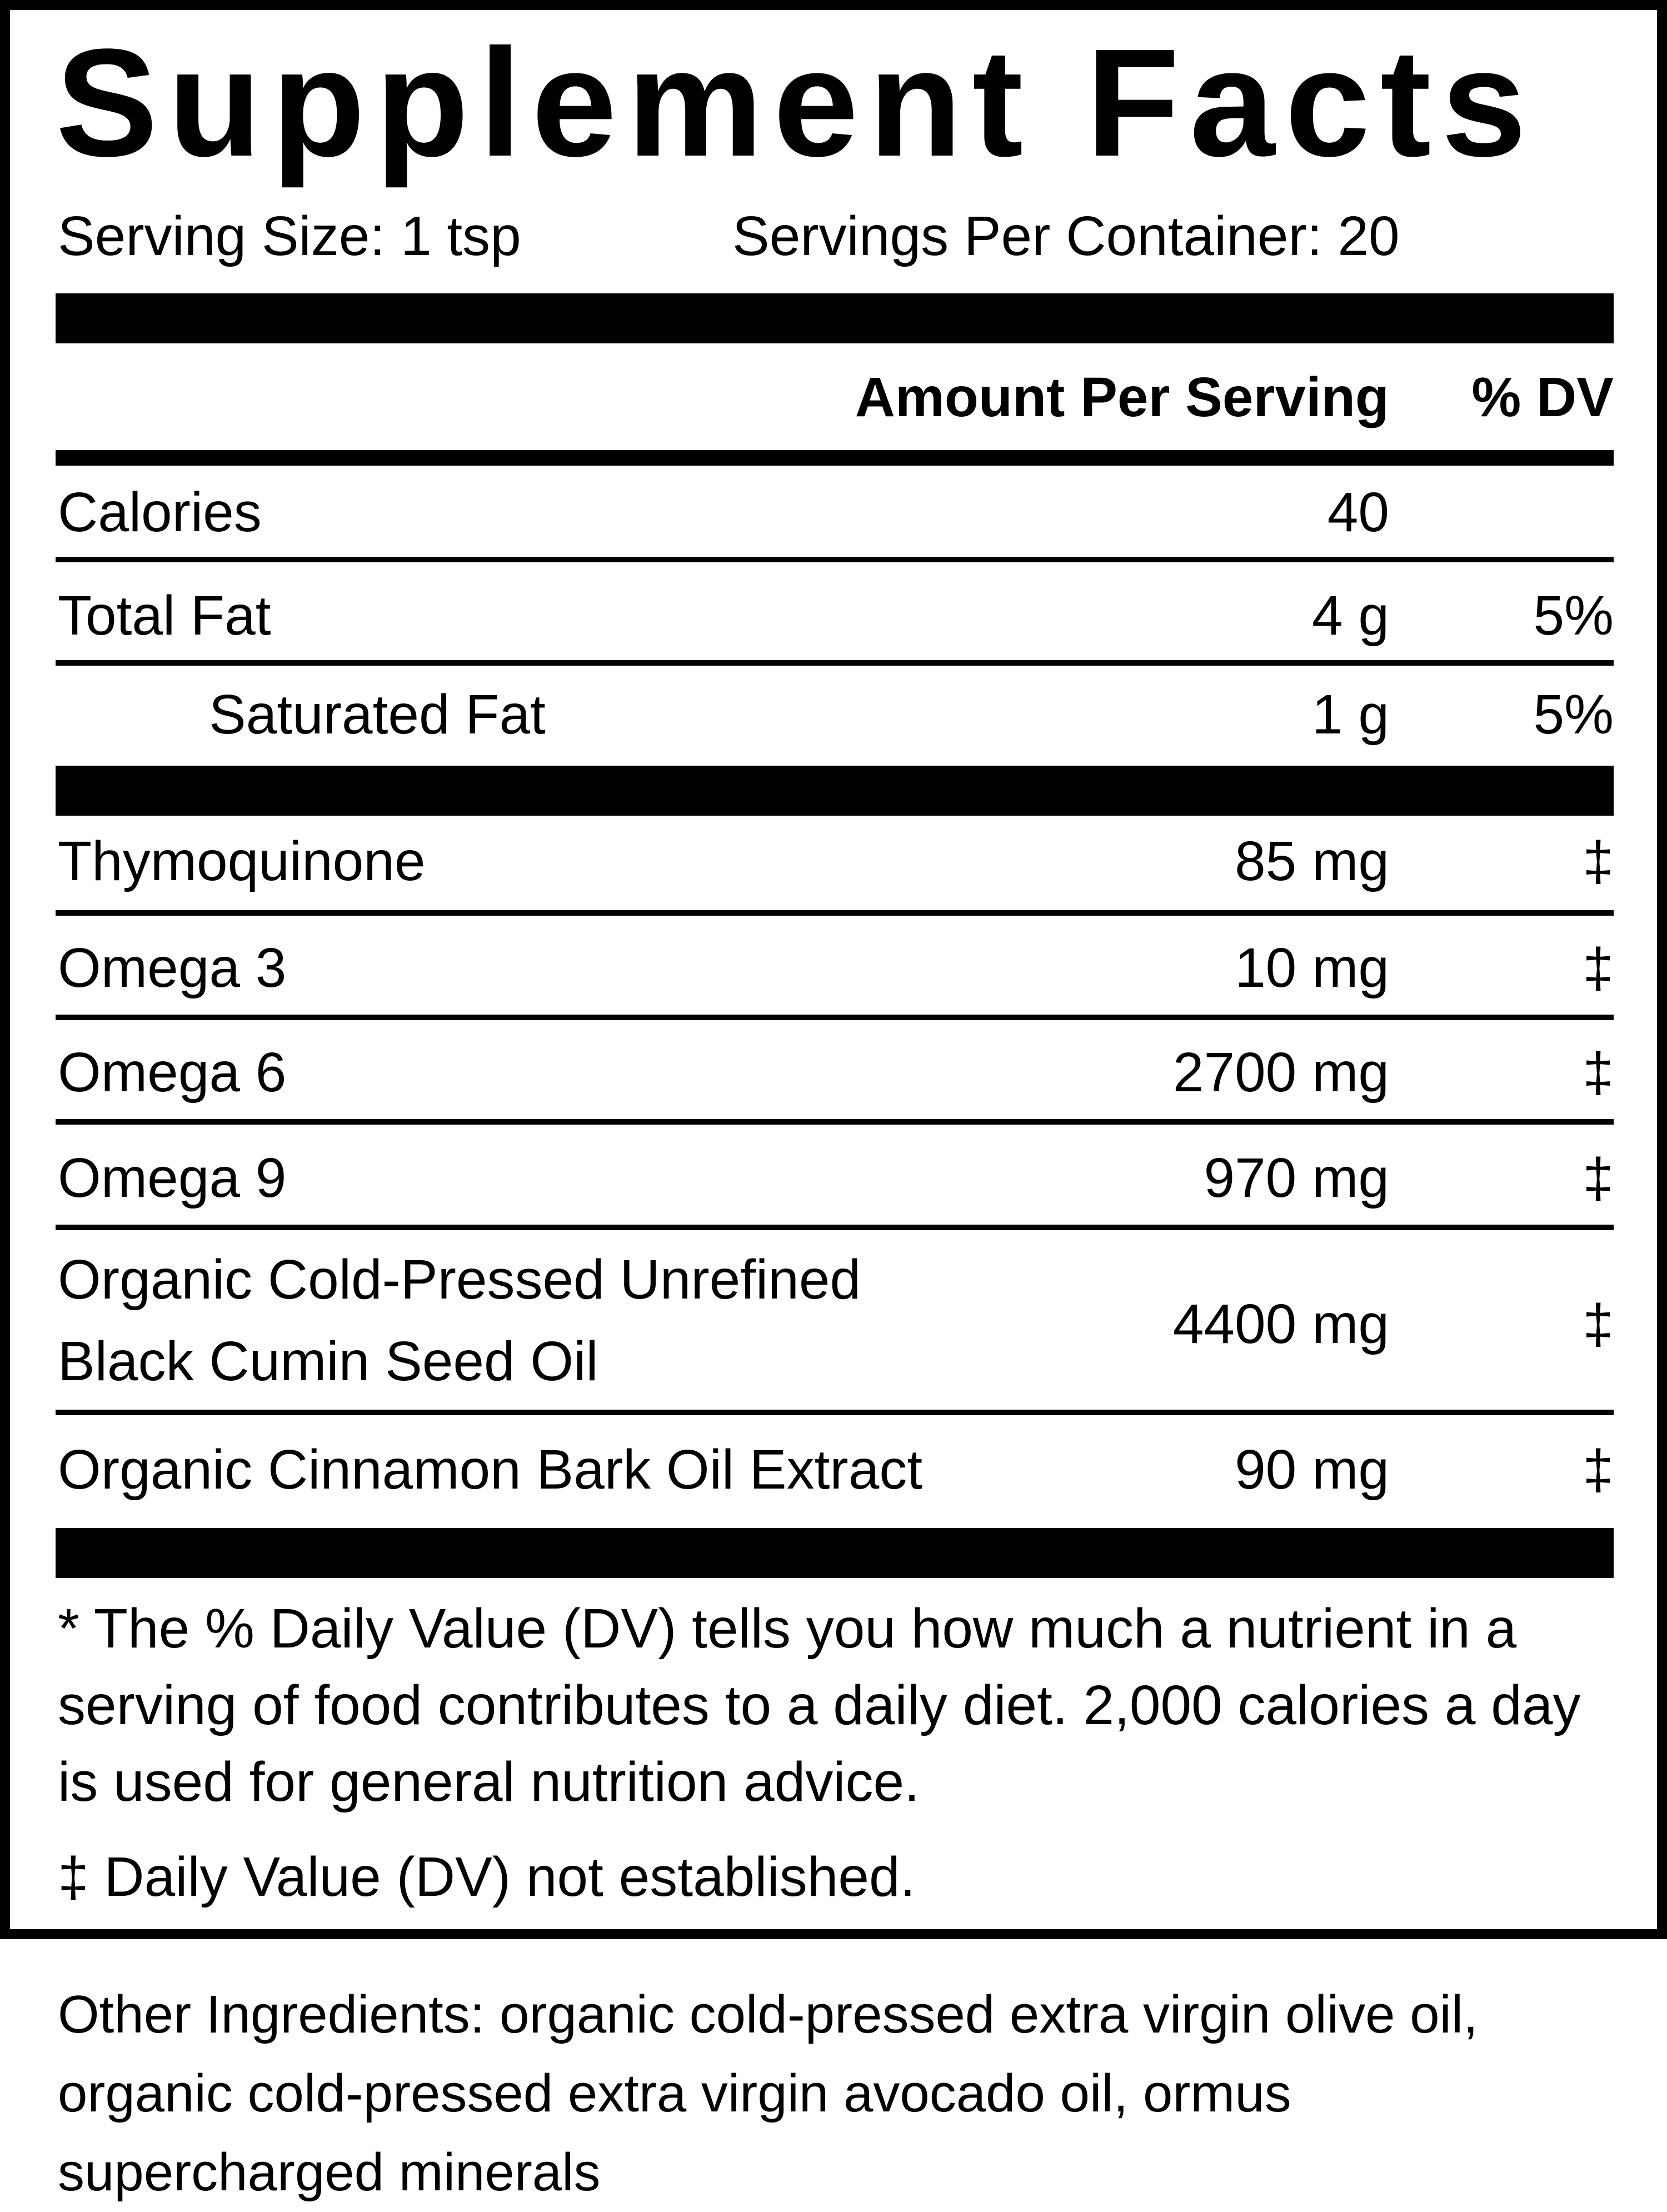 The height and width of the screenshot is (2212, 1667). Describe the element at coordinates (164, 616) in the screenshot. I see `nutrient-name: Total Fat` at that location.